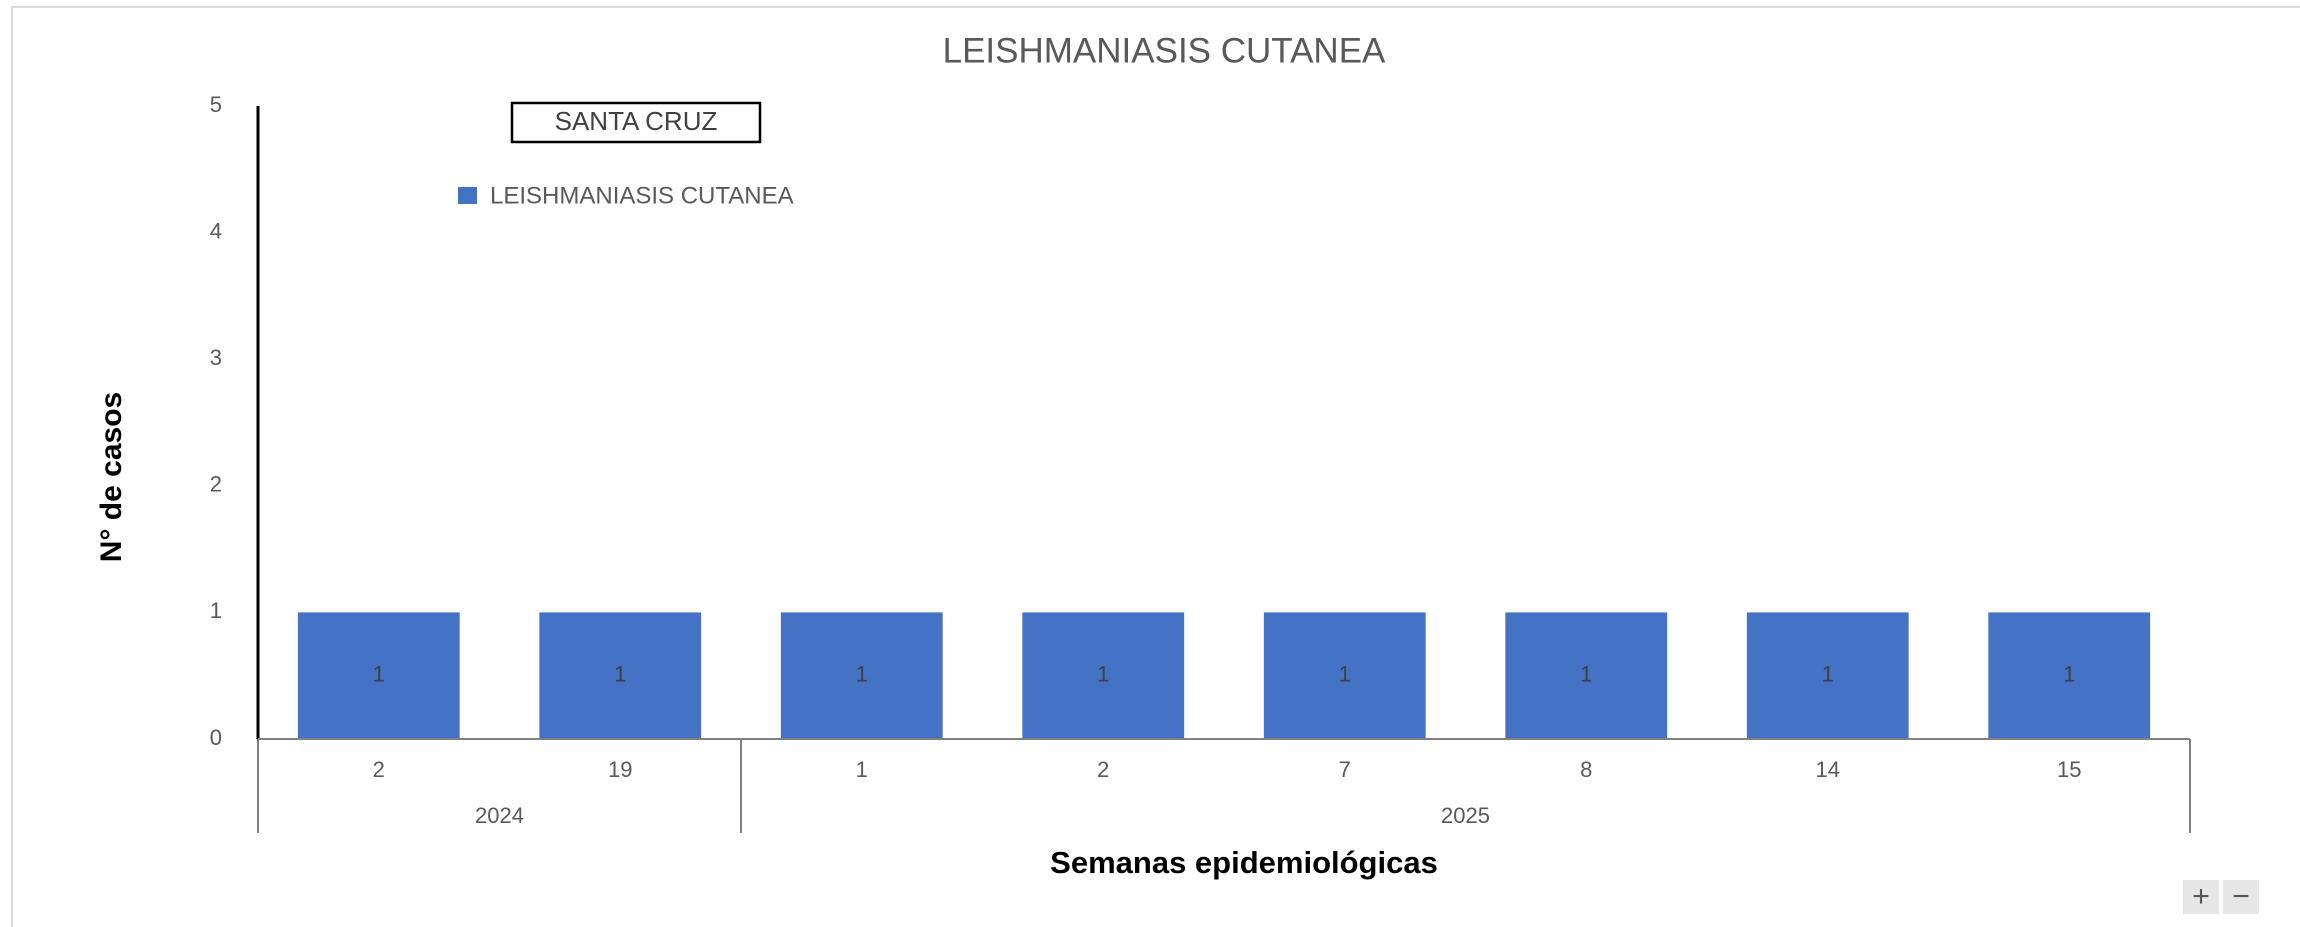  I want to click on zoom-in: +, so click(2201, 896).